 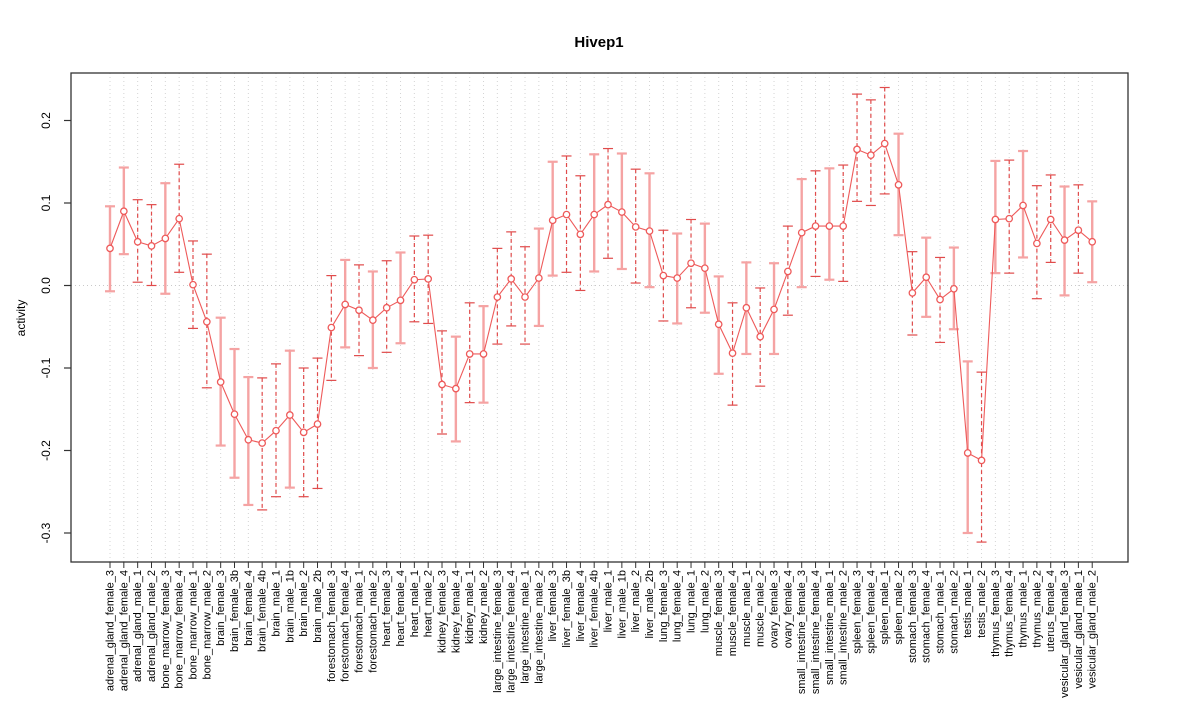 What do you see at coordinates (235, 611) in the screenshot?
I see `x-tick-label: brain_female_3b` at bounding box center [235, 611].